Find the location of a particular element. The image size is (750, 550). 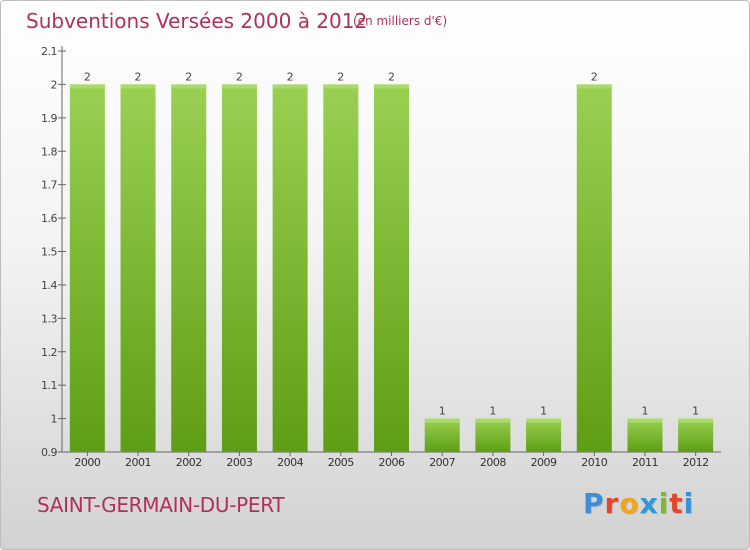

x-tick-label: 2000 is located at coordinates (87, 462).